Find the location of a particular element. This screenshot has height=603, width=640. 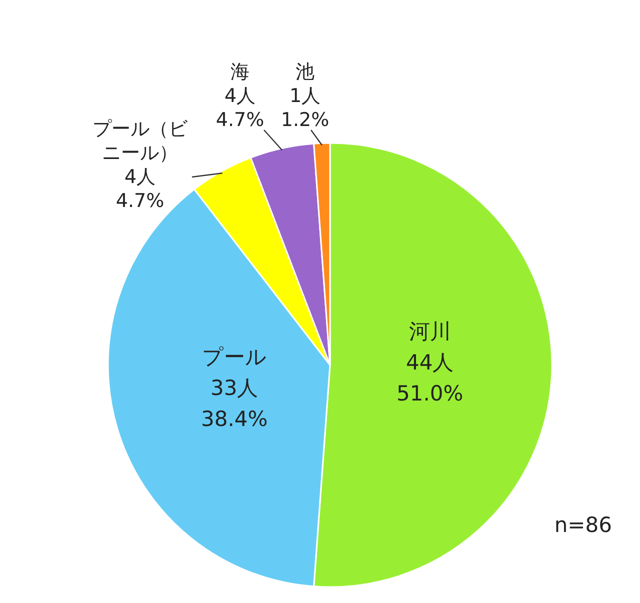

data-label: 33人 38.4% is located at coordinates (234, 403).